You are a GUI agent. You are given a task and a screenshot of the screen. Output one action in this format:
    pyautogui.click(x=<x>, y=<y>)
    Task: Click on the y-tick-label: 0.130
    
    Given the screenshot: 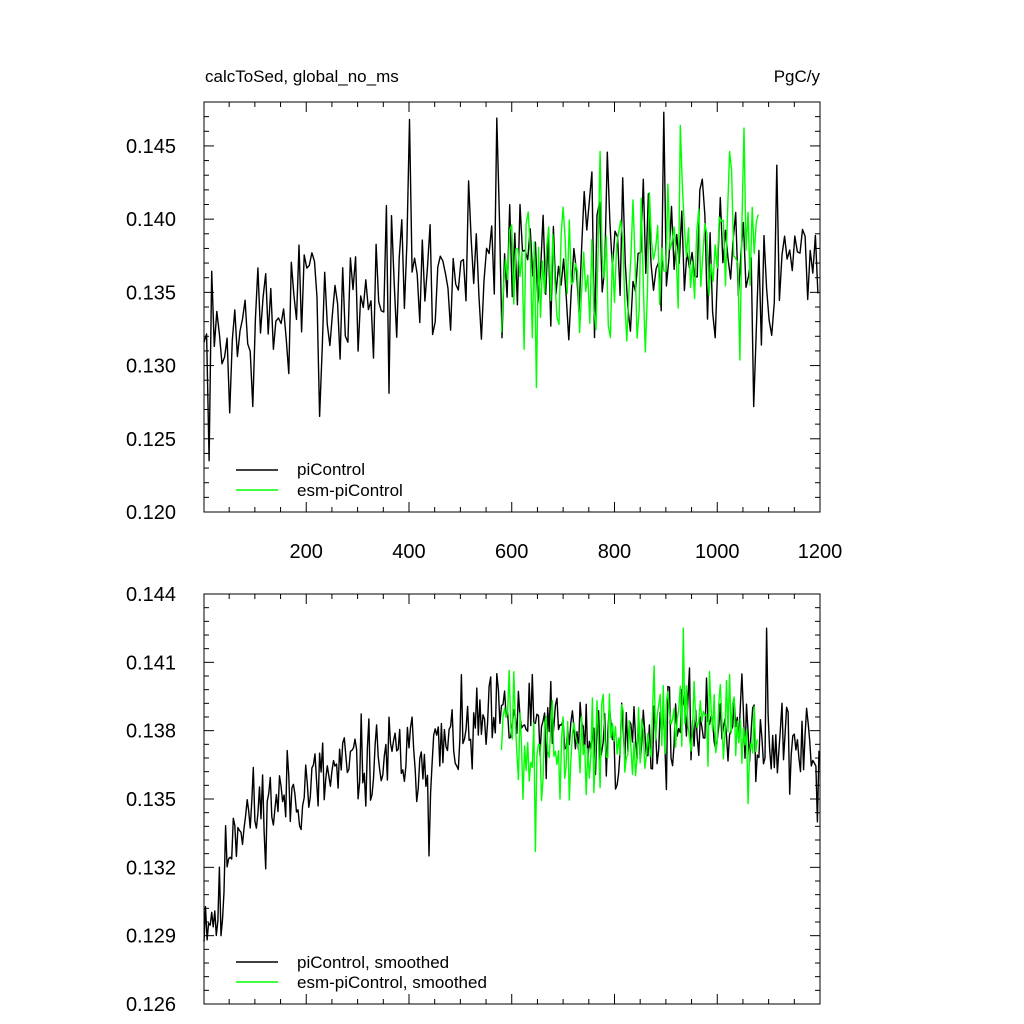 What is the action you would take?
    pyautogui.click(x=151, y=367)
    